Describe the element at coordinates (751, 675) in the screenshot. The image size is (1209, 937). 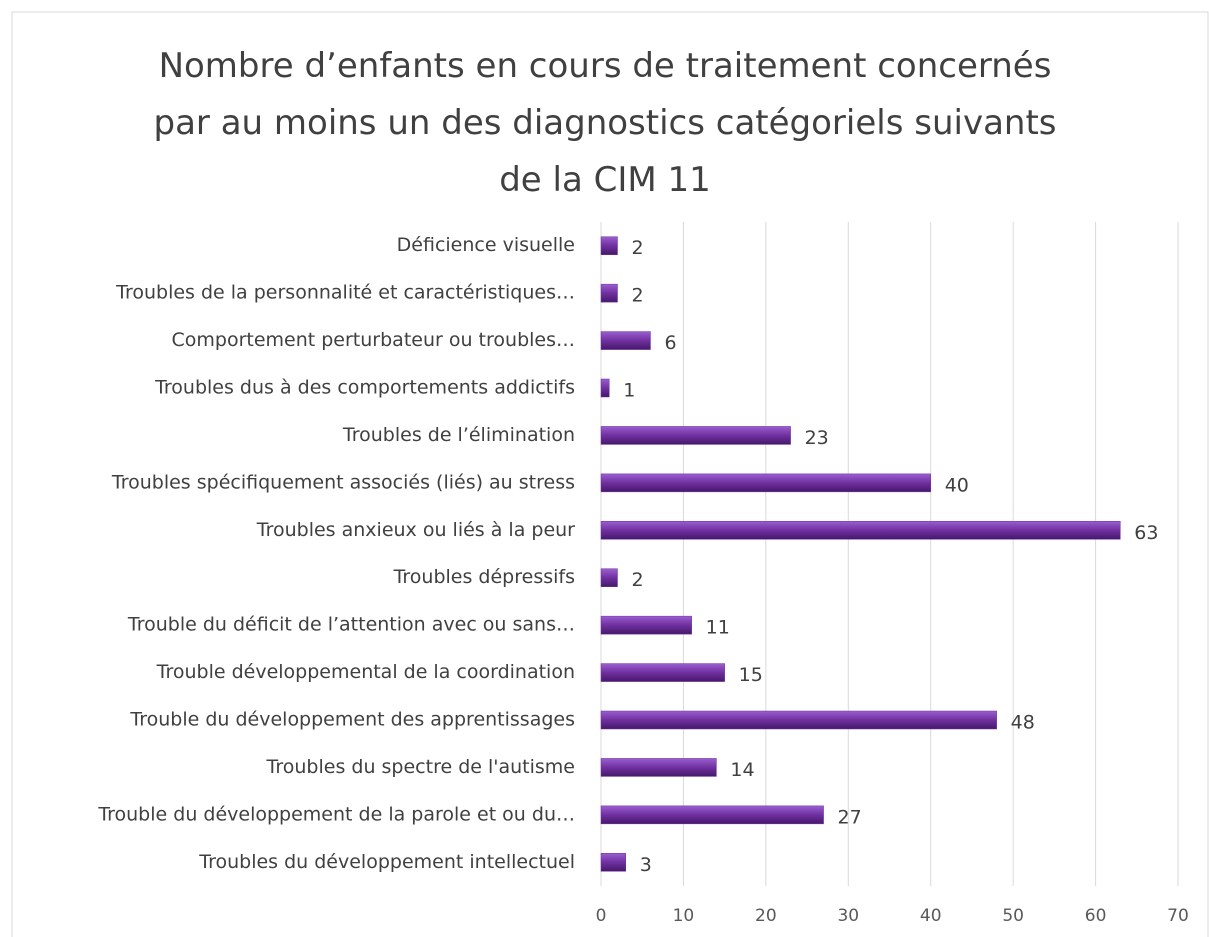
I see `data-label: 15` at that location.